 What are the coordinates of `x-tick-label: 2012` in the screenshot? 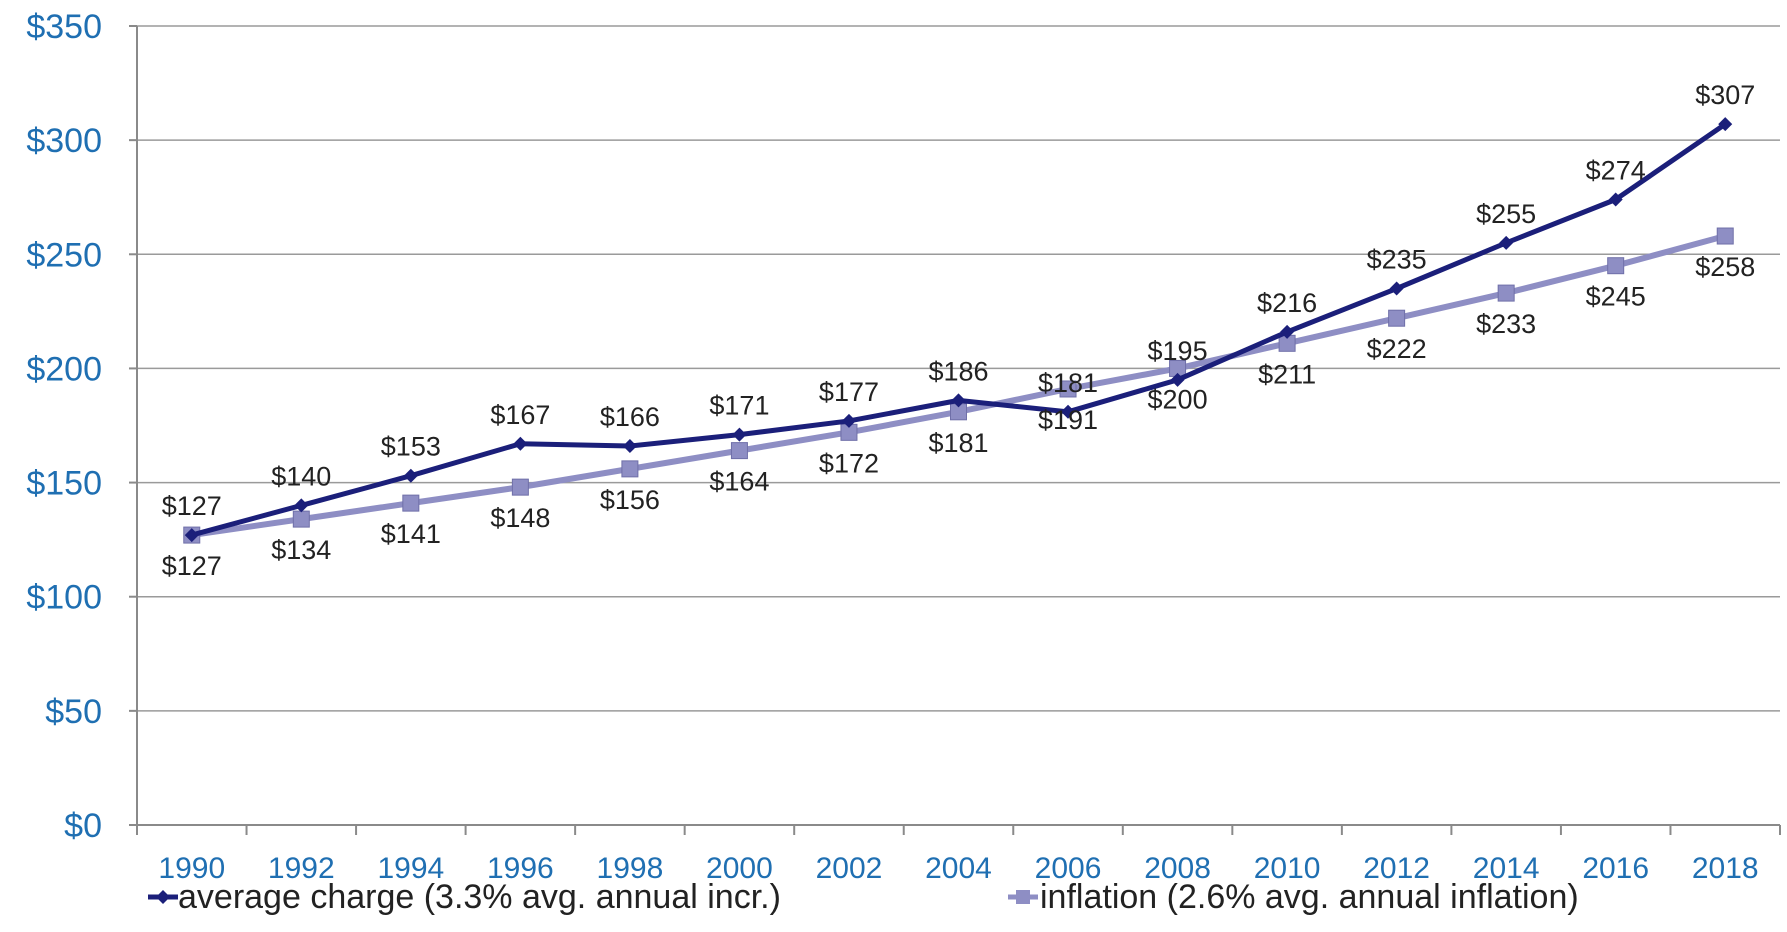 It's located at (1396, 868).